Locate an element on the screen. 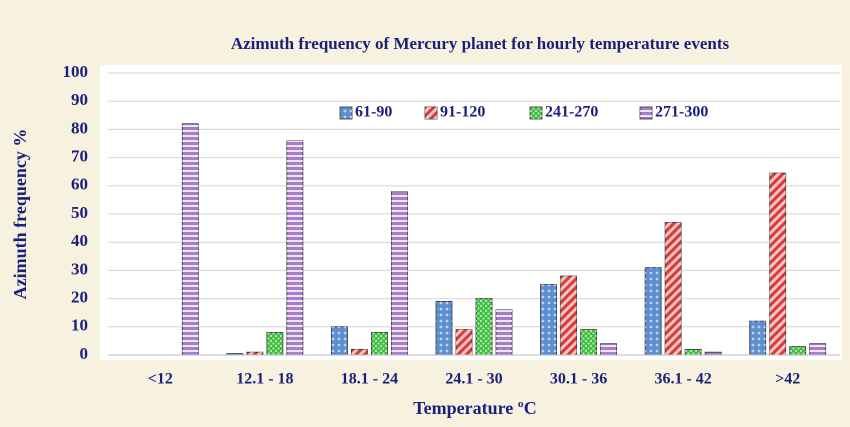 The height and width of the screenshot is (427, 850). x-tick-label: 36.1 - 42 is located at coordinates (682, 379).